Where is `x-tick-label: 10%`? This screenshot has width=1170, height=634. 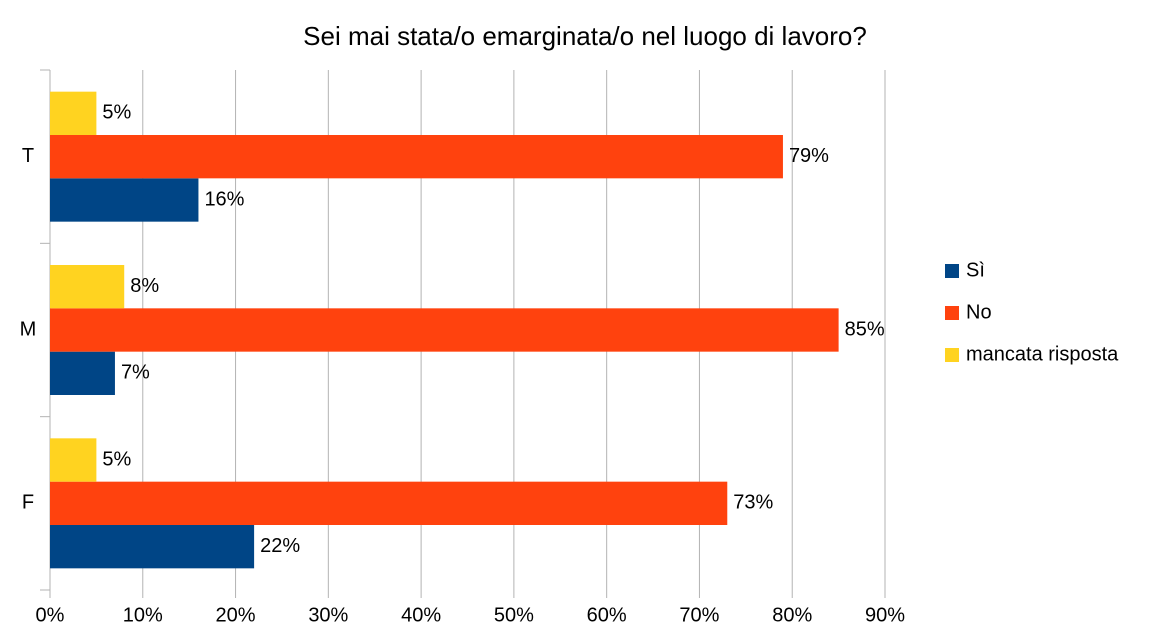 x-tick-label: 10% is located at coordinates (143, 615).